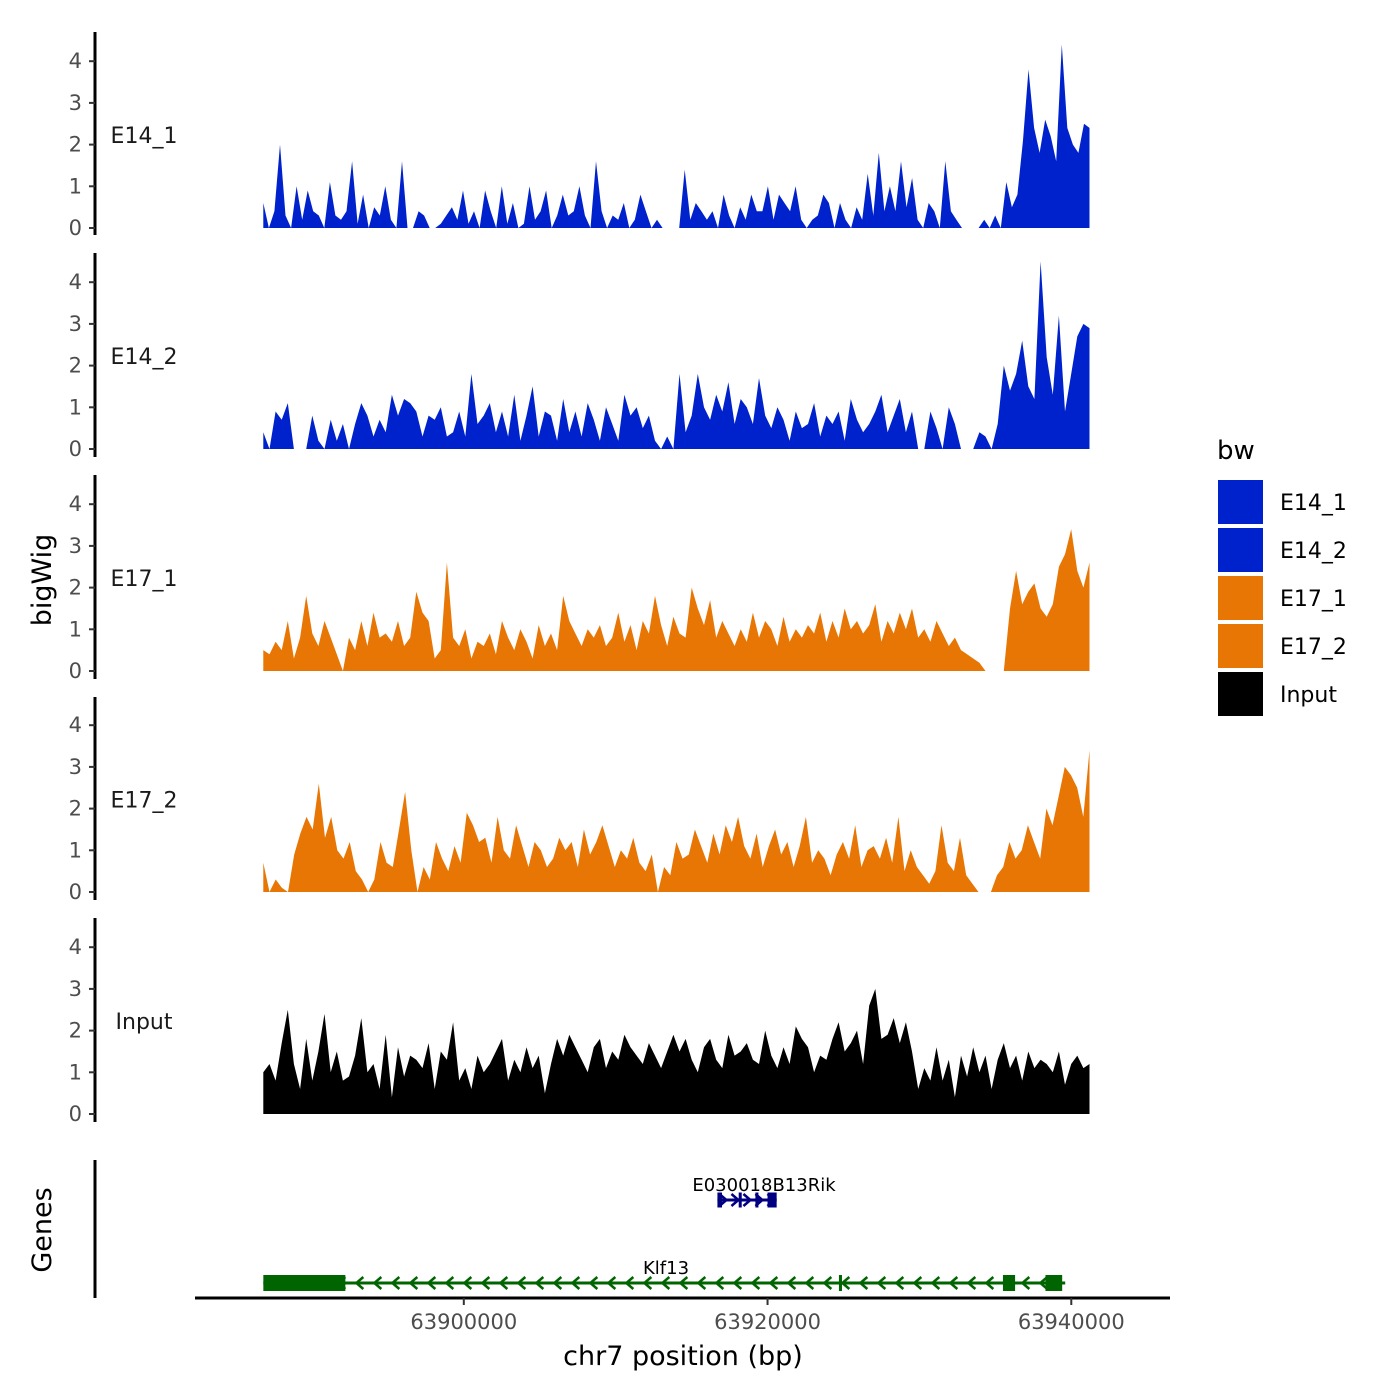  What do you see at coordinates (682, 1315) in the screenshot?
I see `x-axis: 63900000 63920000 63940000` at bounding box center [682, 1315].